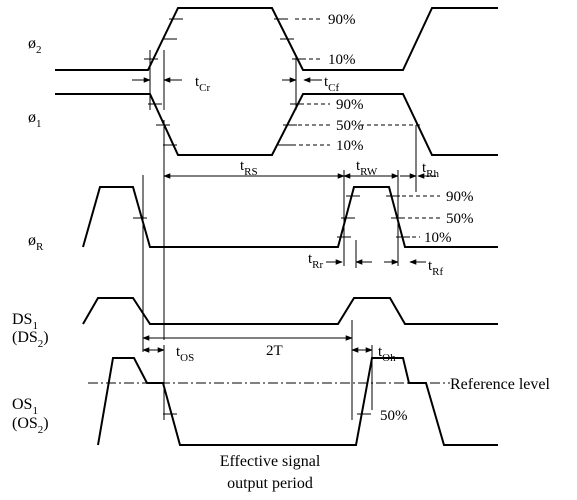 The width and height of the screenshot is (577, 500). I want to click on phi1-waveform, so click(276, 124).